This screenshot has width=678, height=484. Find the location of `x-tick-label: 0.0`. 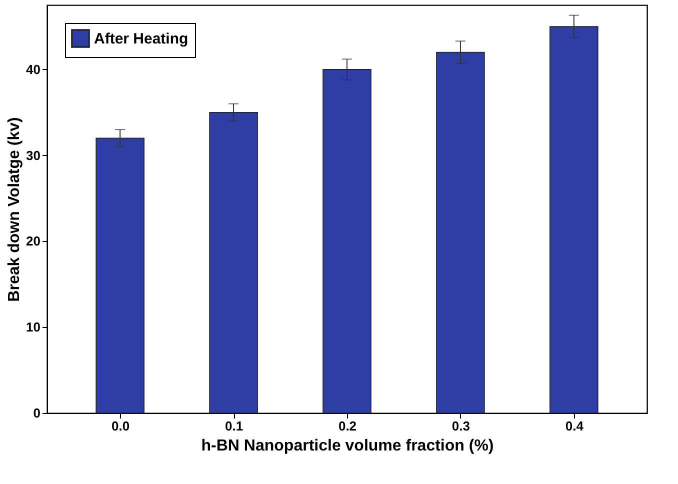

x-tick-label: 0.0 is located at coordinates (121, 426).